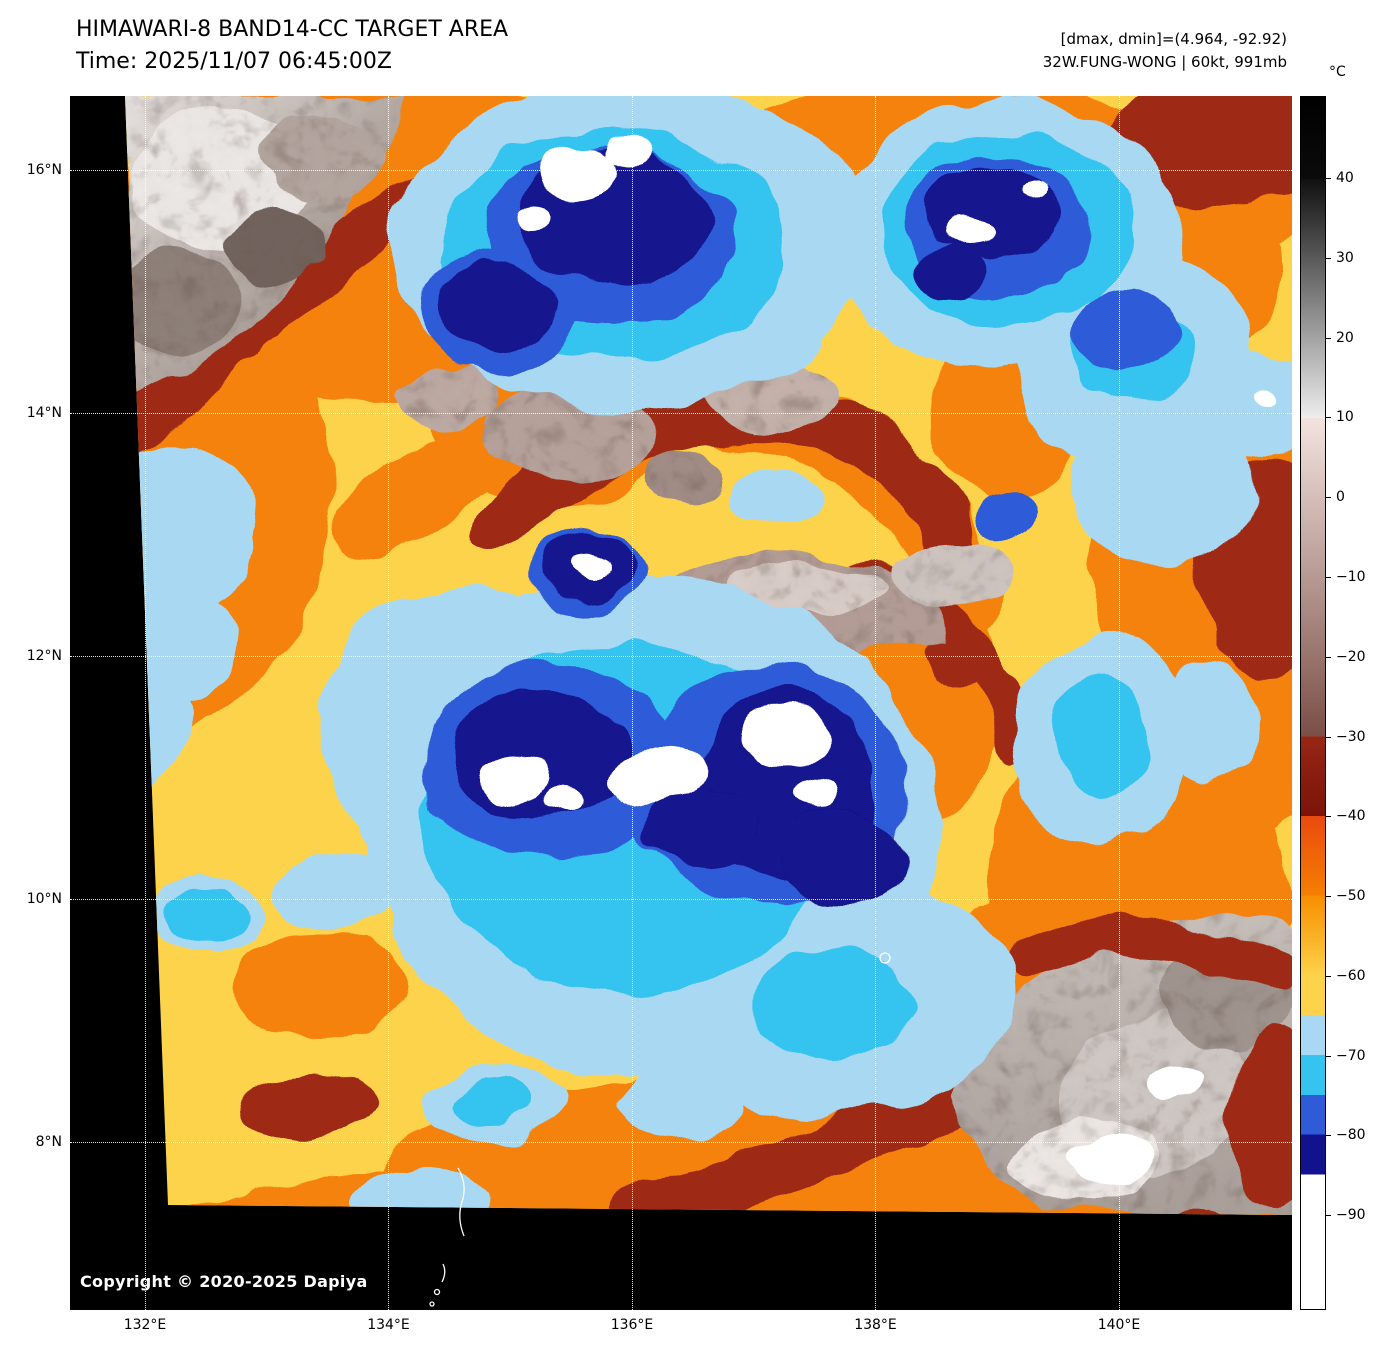 This screenshot has height=1359, width=1390. I want to click on dmax-dmin-readout: [dmax, dmin]=(4.964, -92.92), so click(1173, 39).